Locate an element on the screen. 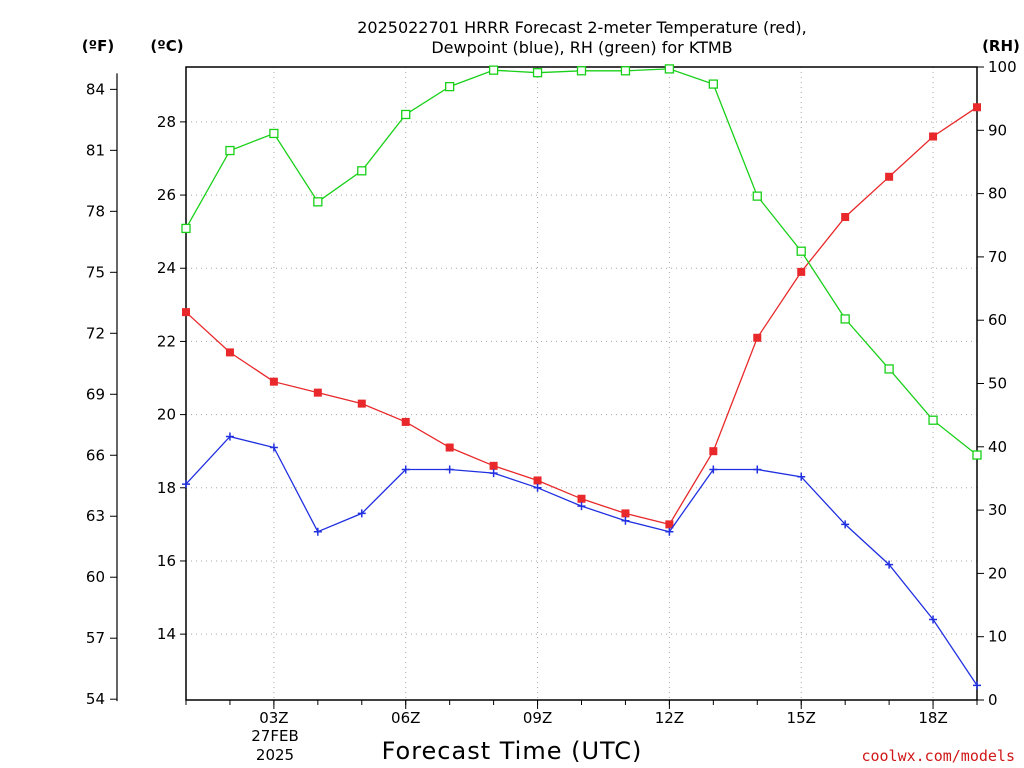  x-tick-label: 03Z is located at coordinates (273, 718).